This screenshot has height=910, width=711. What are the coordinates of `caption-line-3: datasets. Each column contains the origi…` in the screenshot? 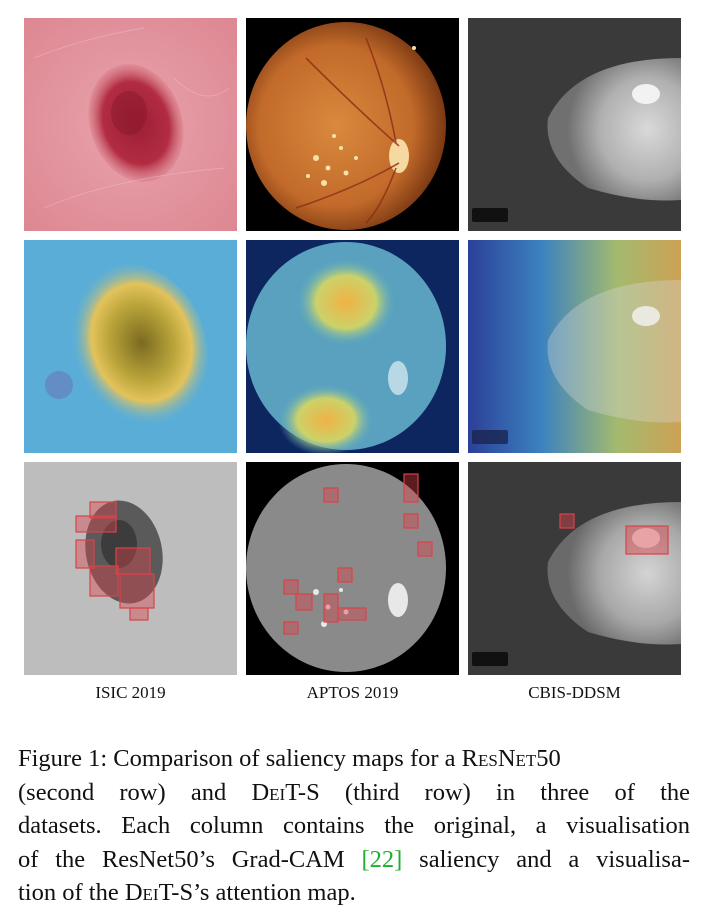 It's located at (354, 825).